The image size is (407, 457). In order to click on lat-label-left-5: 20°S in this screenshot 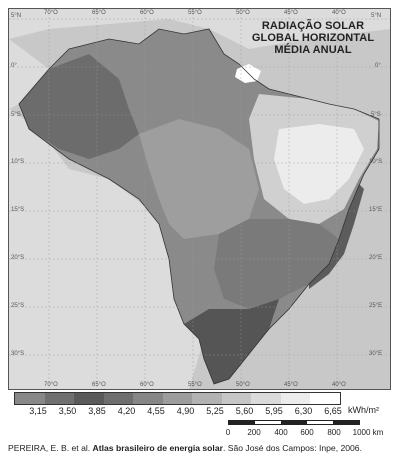, I will do `click(18, 258)`.